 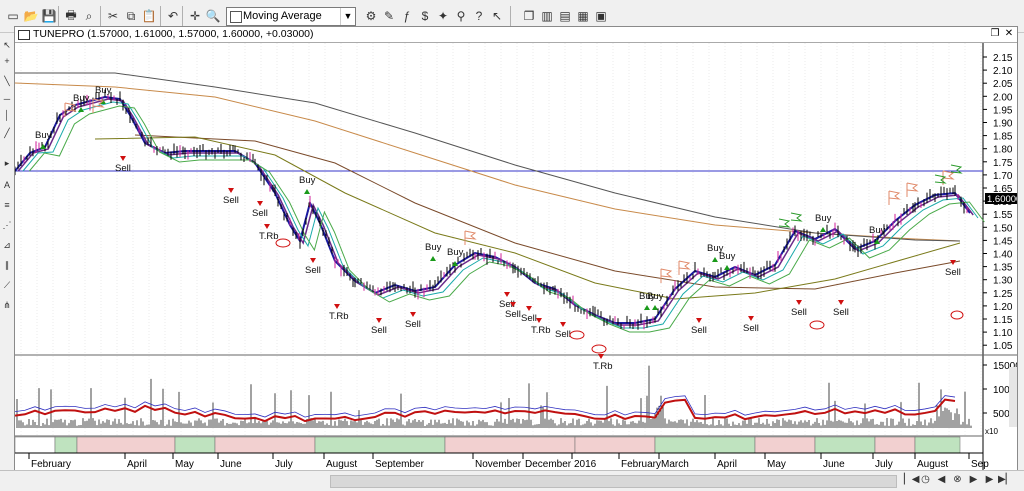 I want to click on restore-window-button: ❐, so click(x=995, y=33).